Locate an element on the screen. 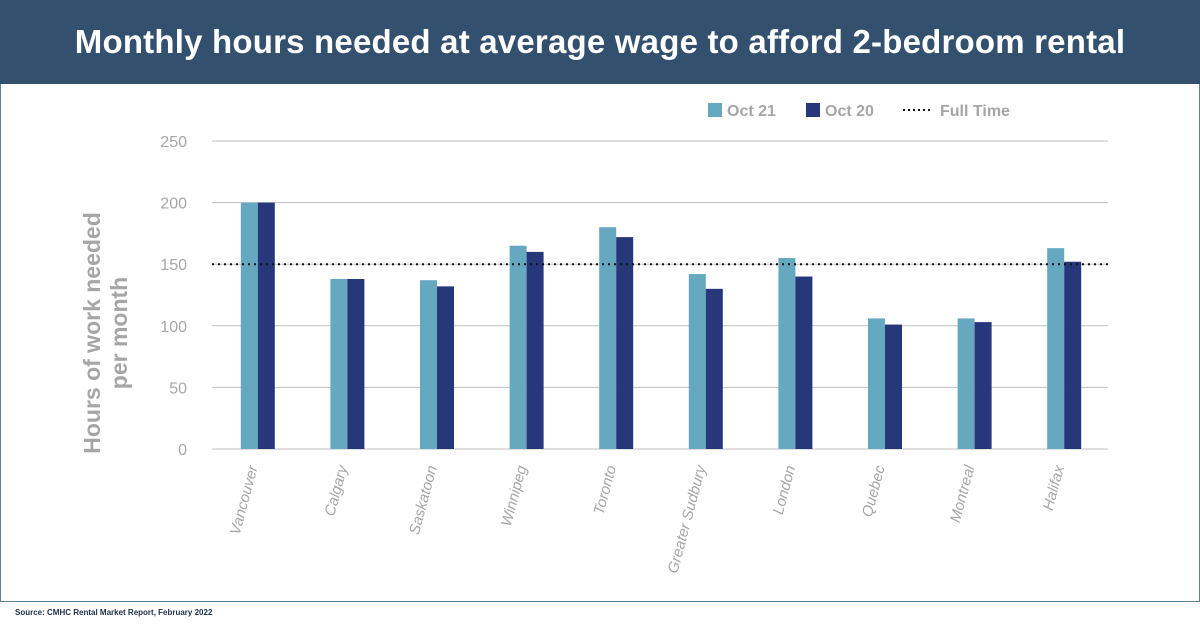 The width and height of the screenshot is (1200, 628). legend-label-oct20: Oct 20 is located at coordinates (849, 111).